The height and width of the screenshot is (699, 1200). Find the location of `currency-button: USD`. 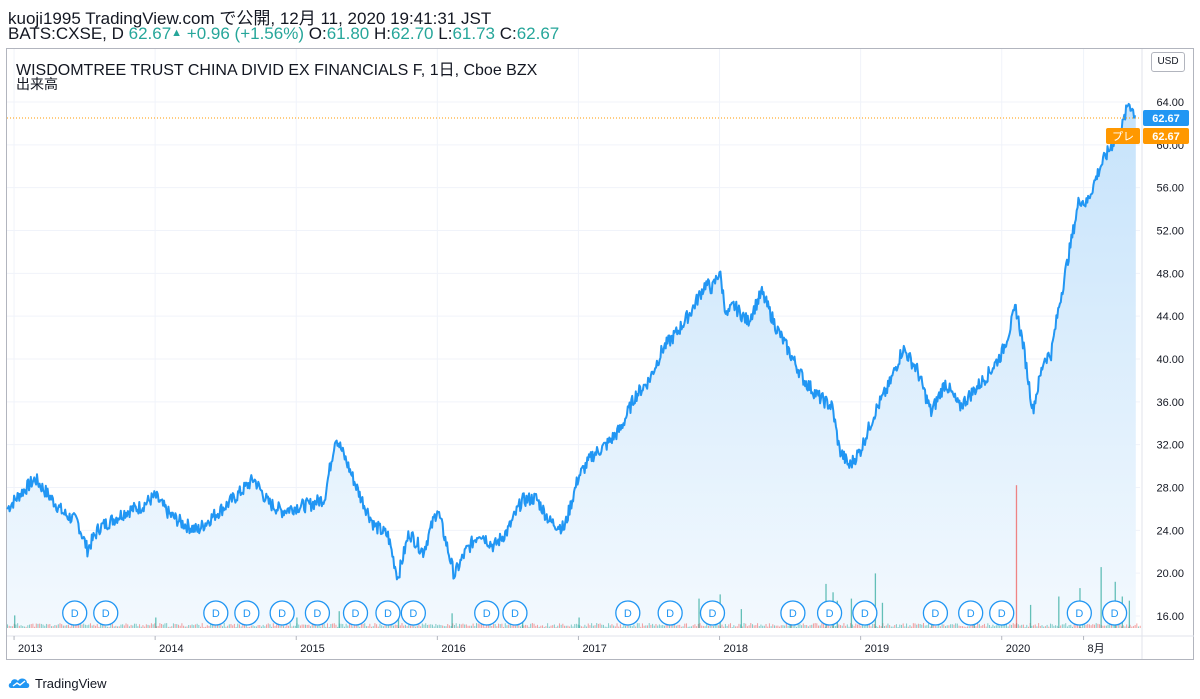

currency-button: USD is located at coordinates (1168, 62).